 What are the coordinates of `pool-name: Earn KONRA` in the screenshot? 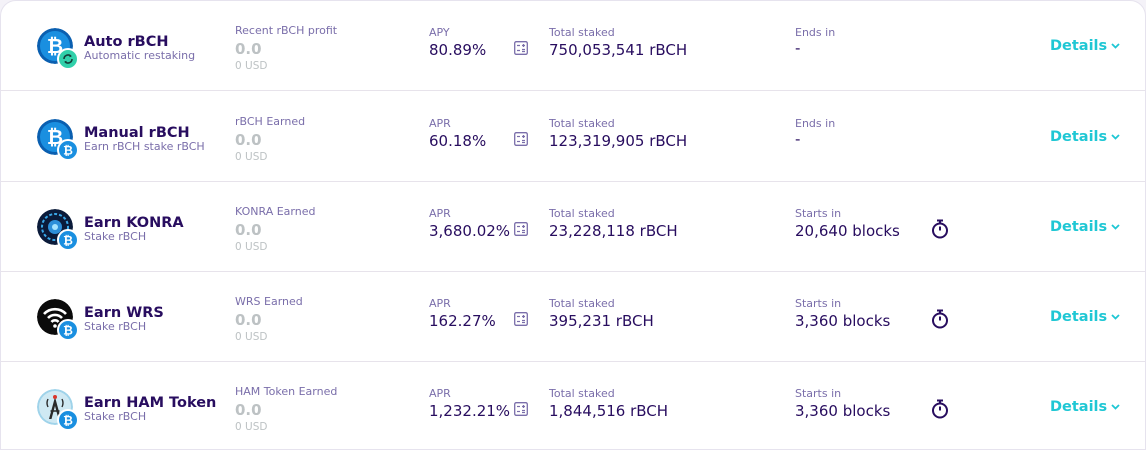 It's located at (134, 223).